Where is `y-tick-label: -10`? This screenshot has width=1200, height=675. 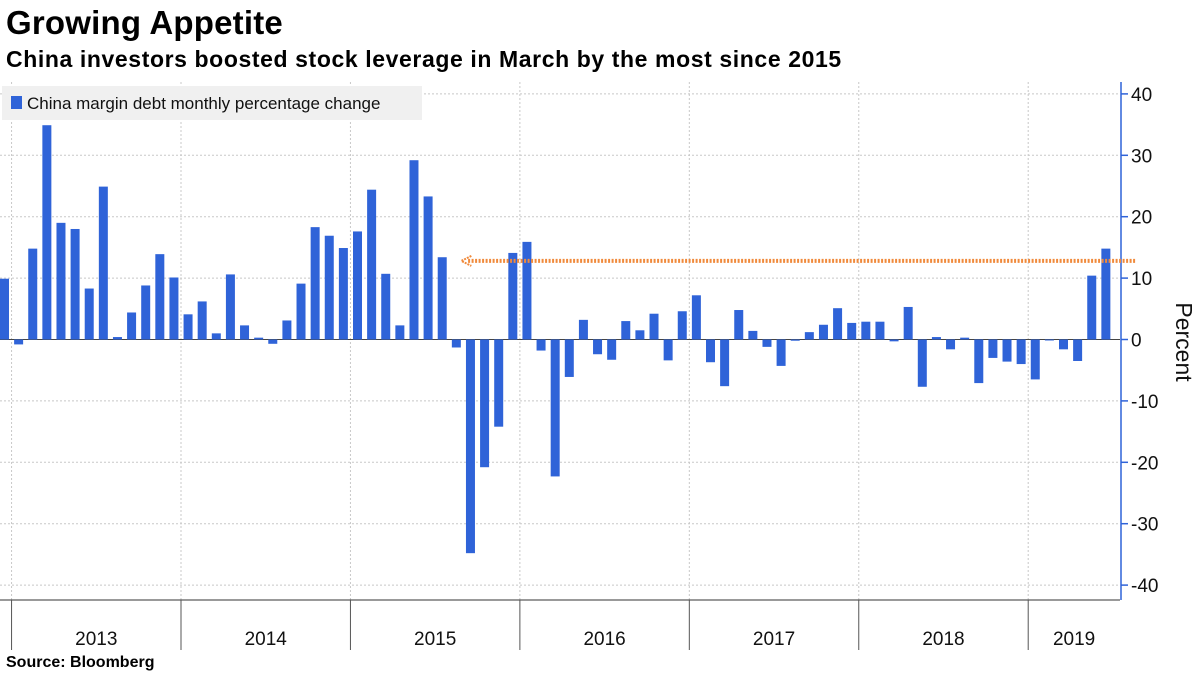
y-tick-label: -10 is located at coordinates (1144, 402).